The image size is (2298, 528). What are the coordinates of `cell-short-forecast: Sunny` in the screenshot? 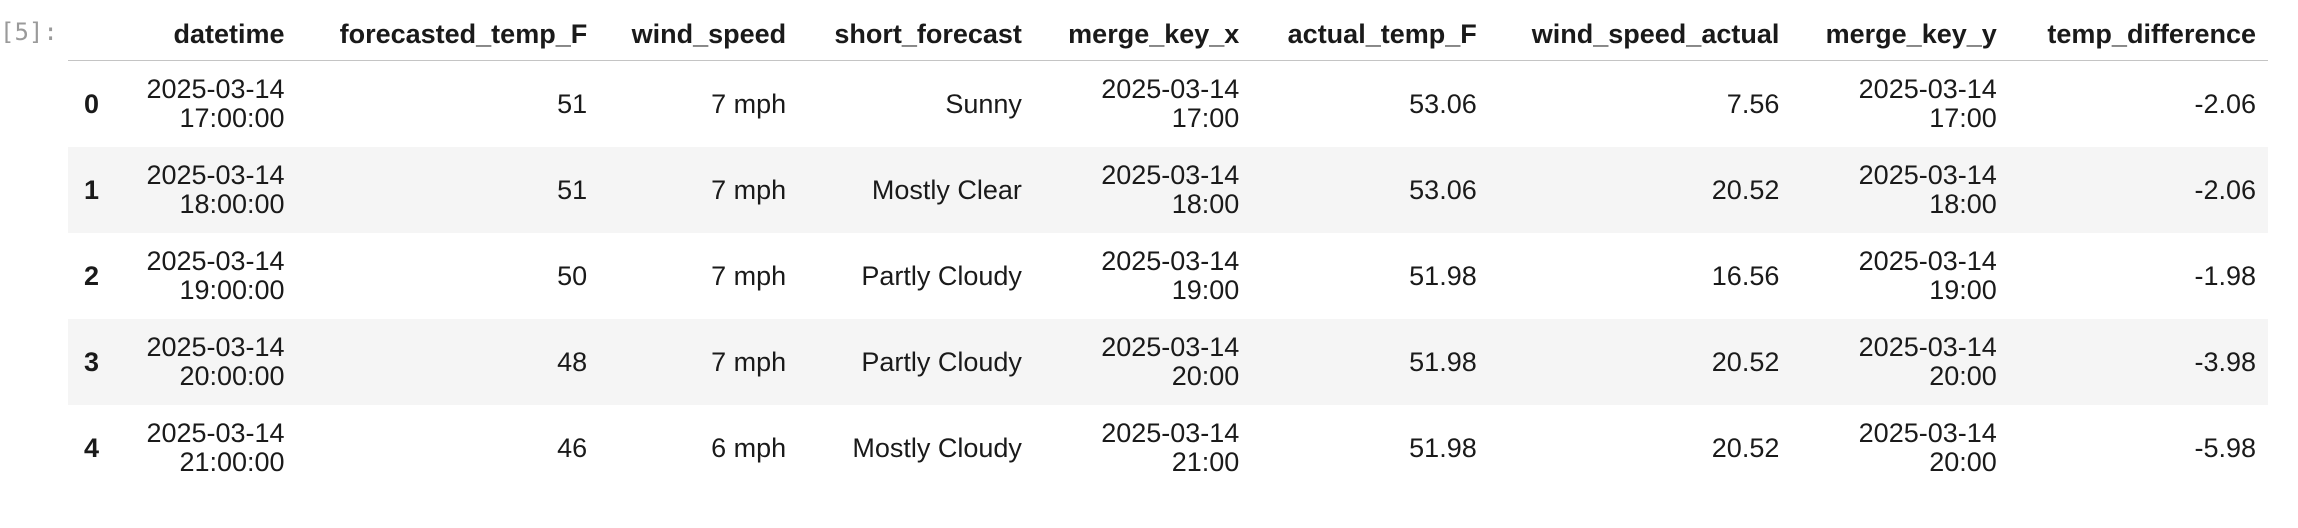 It's located at (983, 103).